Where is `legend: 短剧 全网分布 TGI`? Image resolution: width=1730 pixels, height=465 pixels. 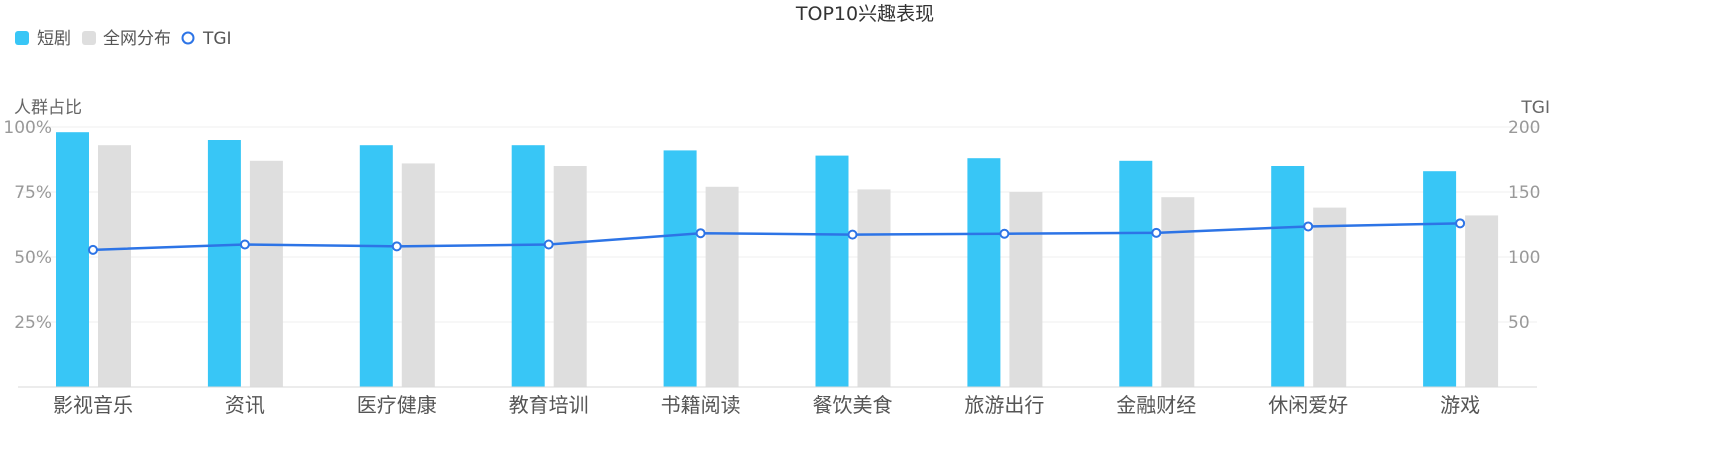
legend: 短剧 全网分布 TGI is located at coordinates (123, 39).